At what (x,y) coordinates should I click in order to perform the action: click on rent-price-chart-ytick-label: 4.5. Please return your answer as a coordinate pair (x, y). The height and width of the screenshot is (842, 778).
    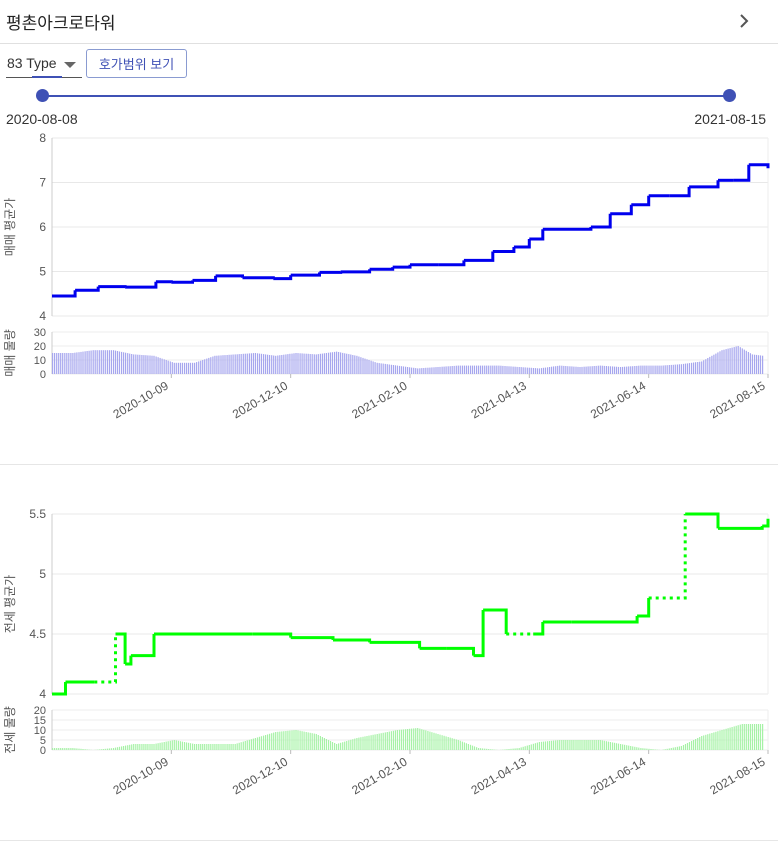
    Looking at the image, I should click on (37, 634).